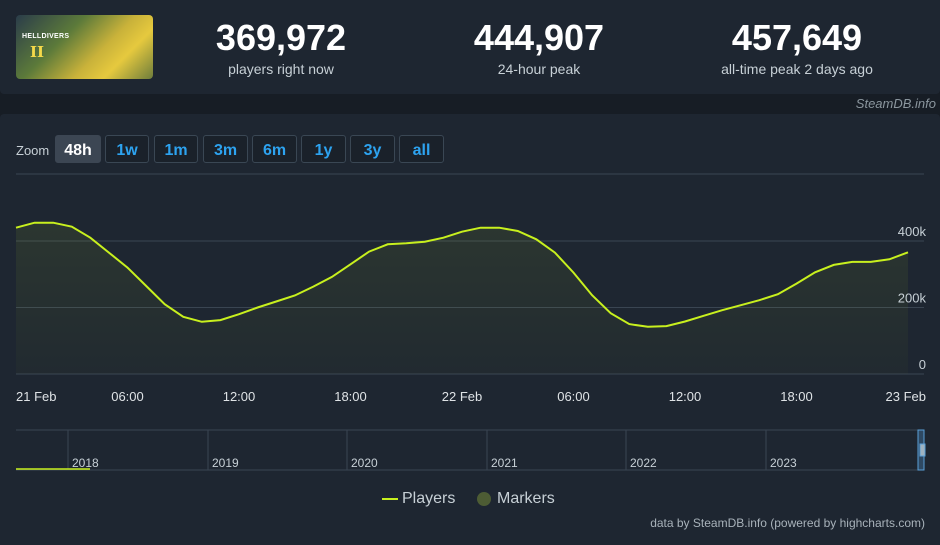 This screenshot has height=545, width=940. I want to click on y-tick-label: 200k, so click(912, 298).